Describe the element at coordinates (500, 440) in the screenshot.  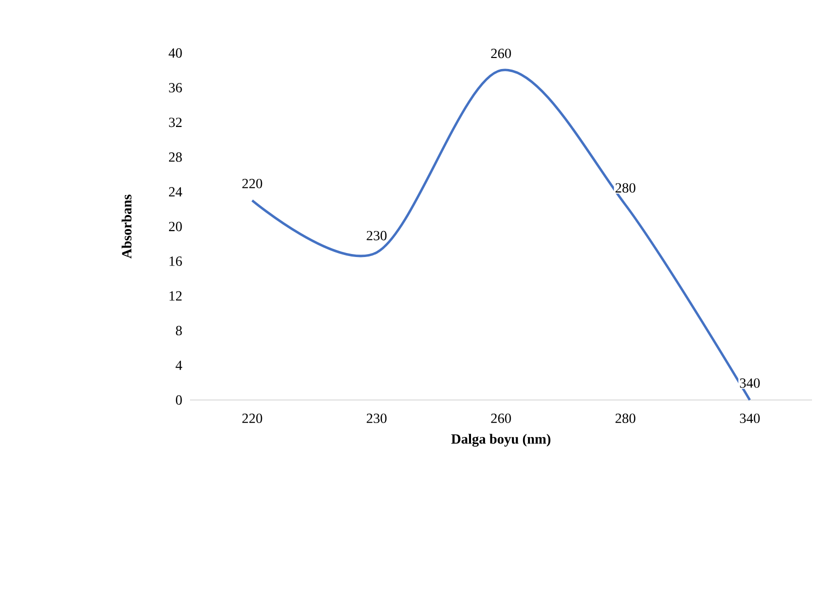
I see `x-axis-title: Dalga boyu (nm)` at that location.